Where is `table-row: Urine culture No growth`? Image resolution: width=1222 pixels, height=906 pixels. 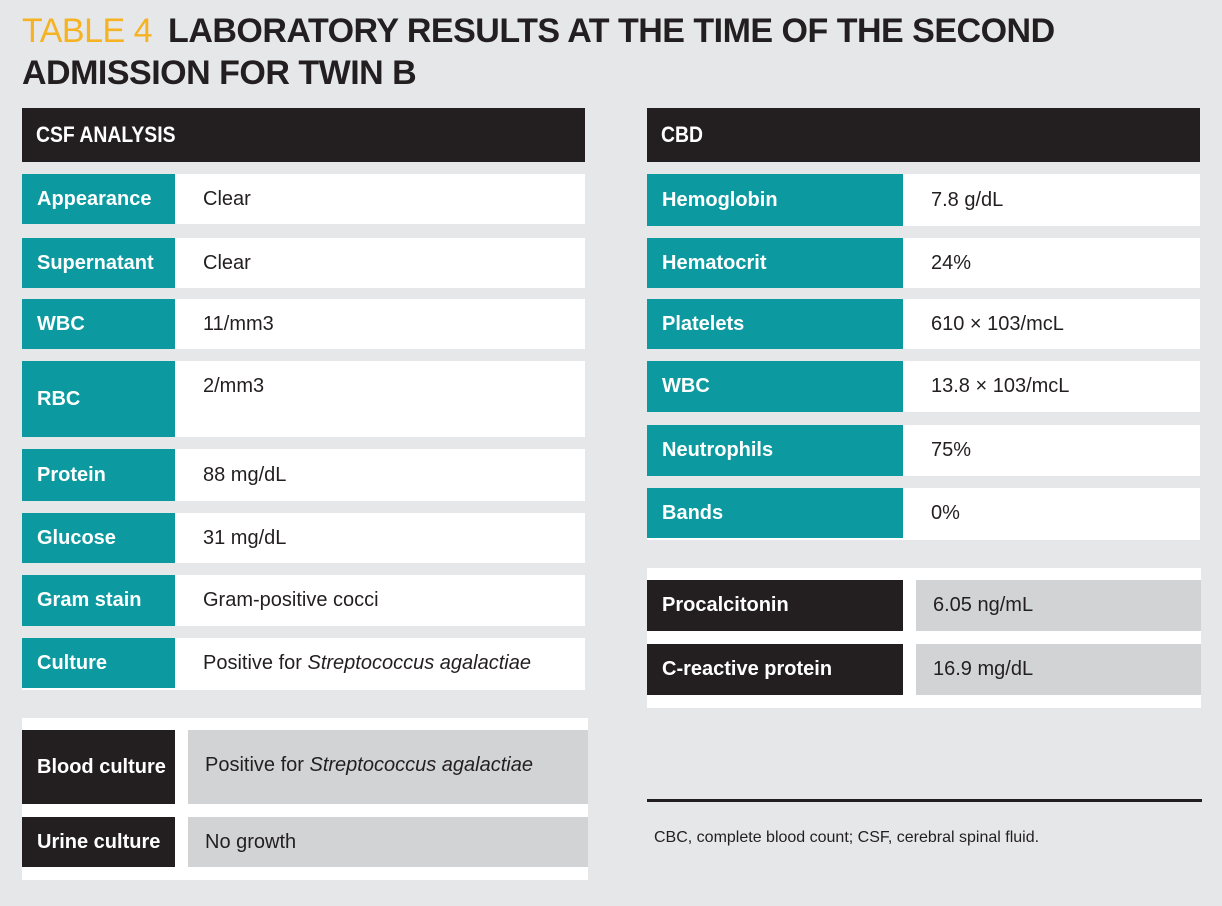 table-row: Urine culture No growth is located at coordinates (305, 842).